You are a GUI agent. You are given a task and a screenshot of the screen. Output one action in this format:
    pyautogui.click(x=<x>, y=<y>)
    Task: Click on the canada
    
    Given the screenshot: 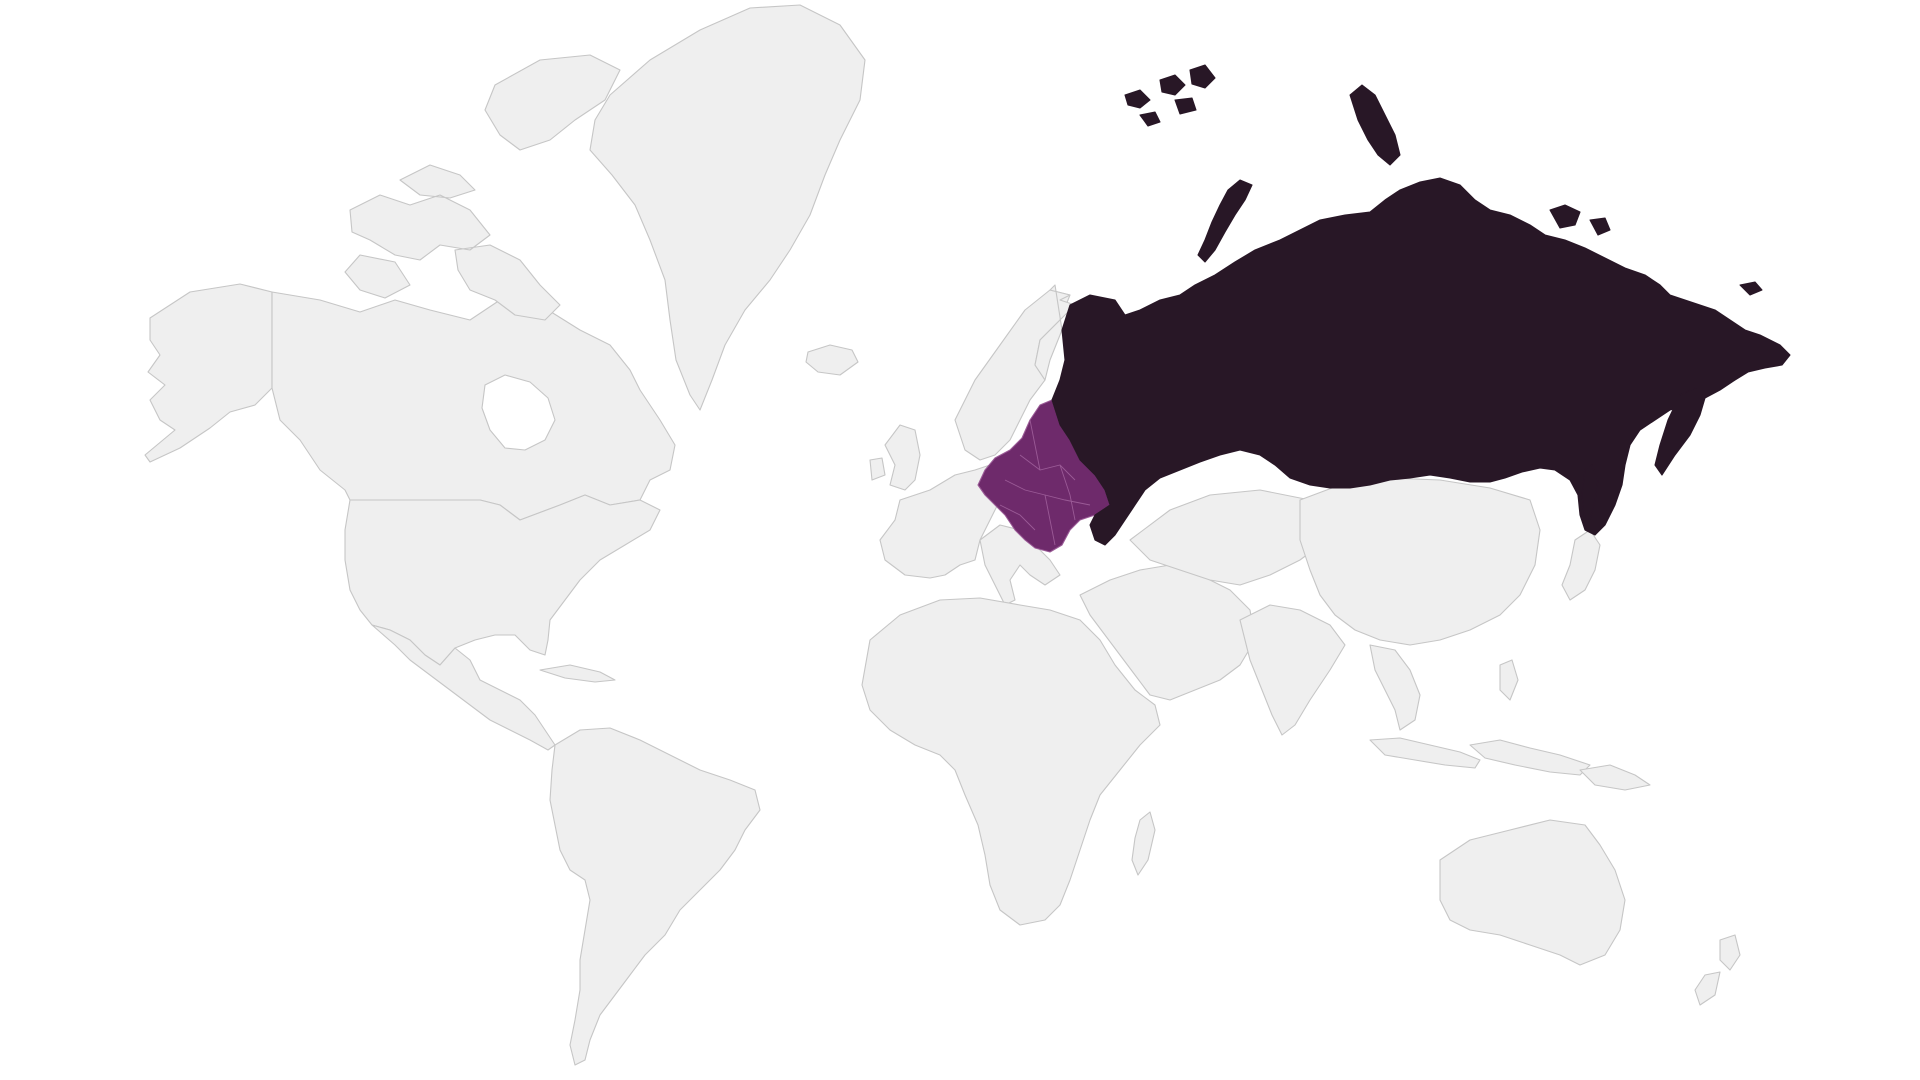 What is the action you would take?
    pyautogui.click(x=473, y=406)
    